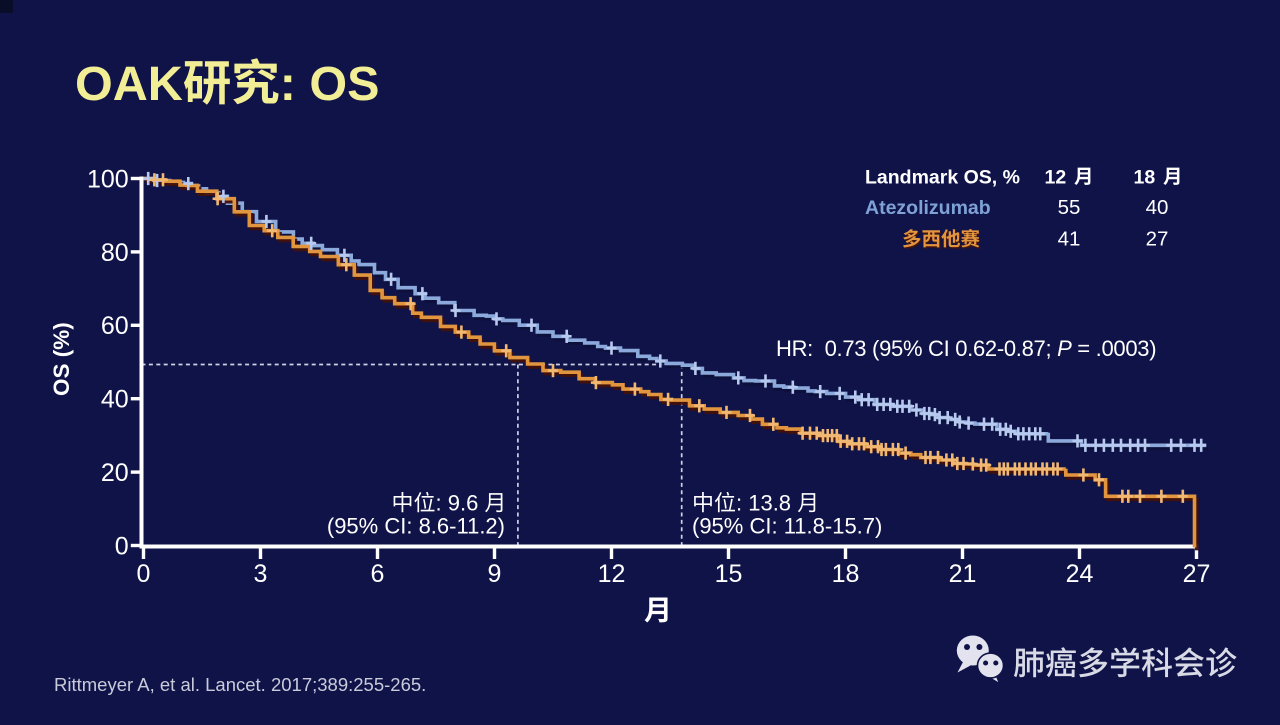  I want to click on svg-text: 60, so click(115, 326).